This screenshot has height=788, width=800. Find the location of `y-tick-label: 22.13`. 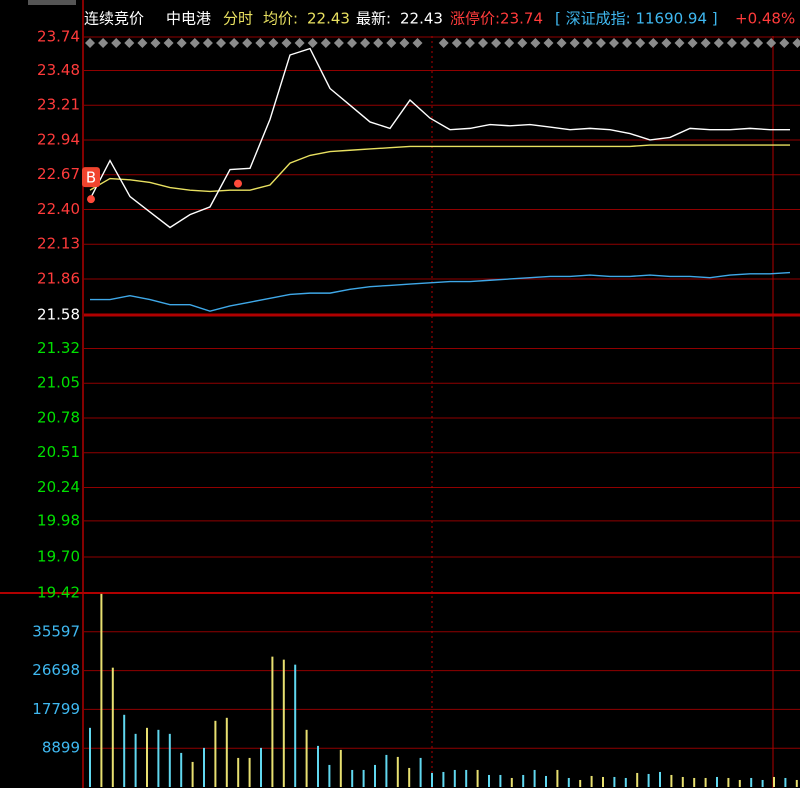

y-tick-label: 22.13 is located at coordinates (58, 244).